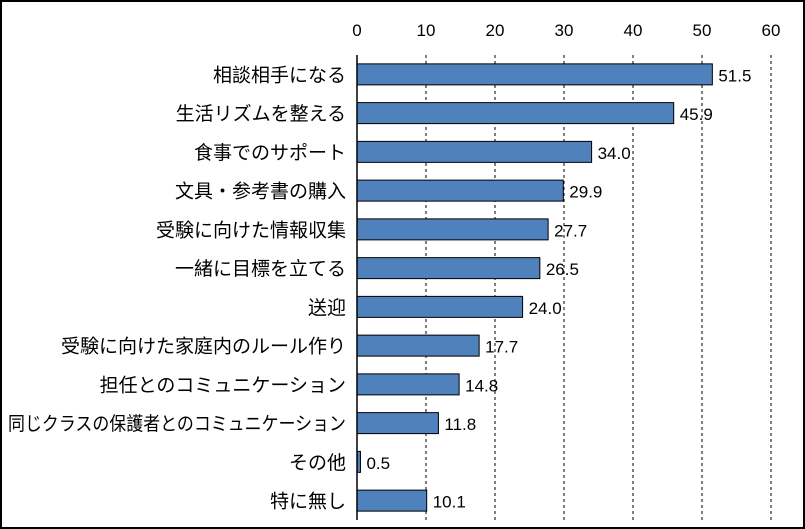 Image resolution: width=805 pixels, height=529 pixels. I want to click on value-label: 10.1, so click(449, 502).